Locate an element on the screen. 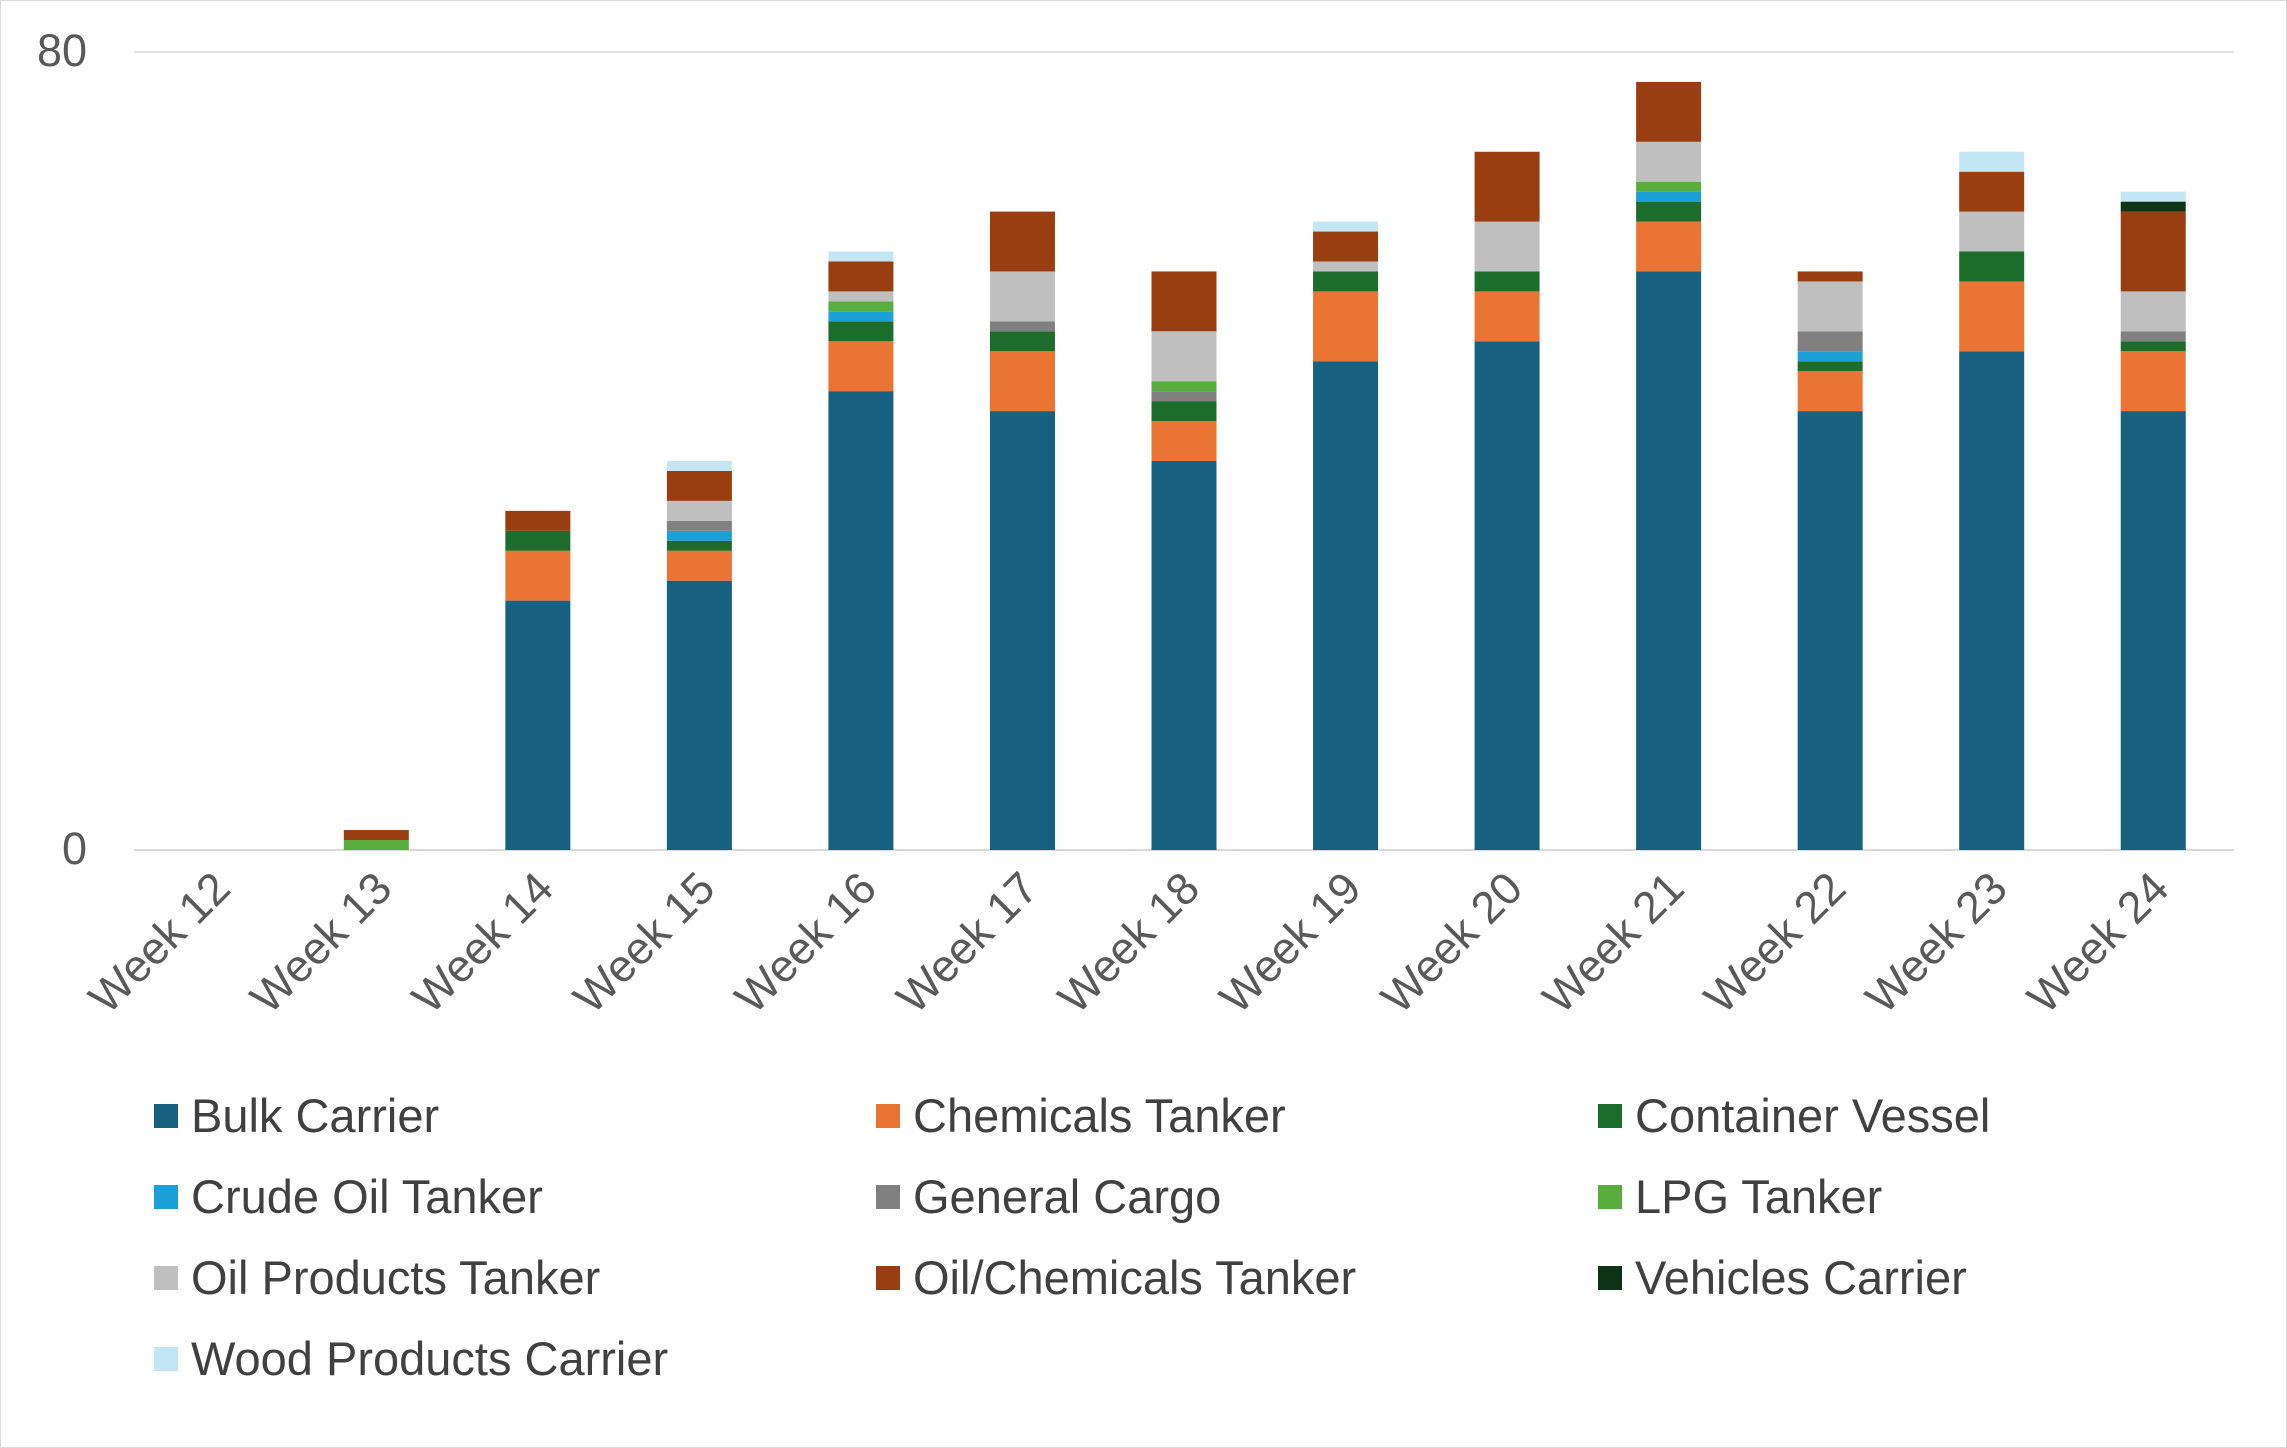  legend-label: Bulk Carrier is located at coordinates (315, 1115).